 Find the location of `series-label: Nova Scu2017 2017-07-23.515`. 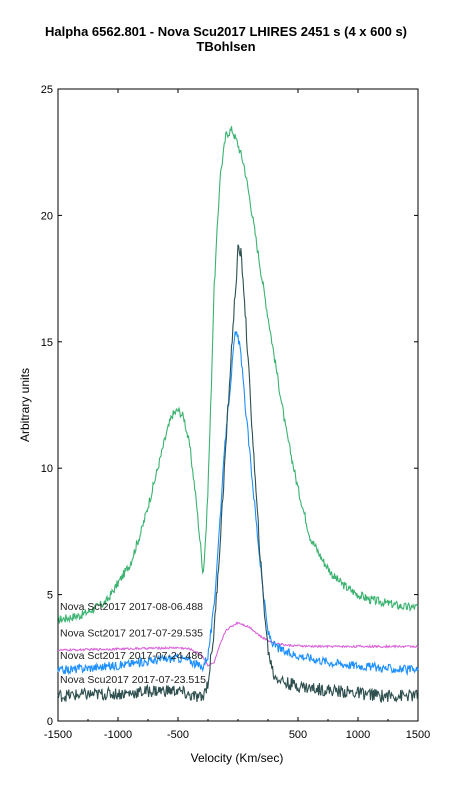

series-label: Nova Scu2017 2017-07-23.515 is located at coordinates (133, 680).